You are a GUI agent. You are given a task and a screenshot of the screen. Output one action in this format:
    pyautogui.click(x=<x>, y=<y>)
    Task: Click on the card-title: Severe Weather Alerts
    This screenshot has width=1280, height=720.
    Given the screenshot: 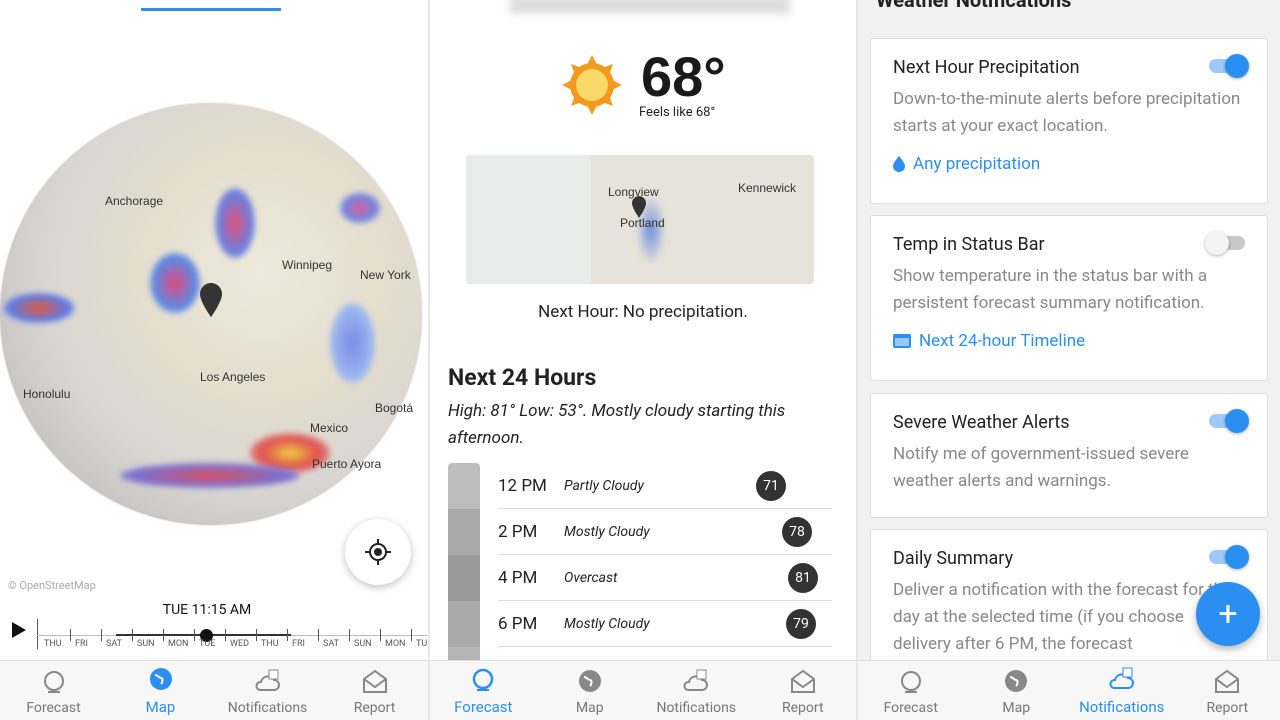 What is the action you would take?
    pyautogui.click(x=981, y=422)
    